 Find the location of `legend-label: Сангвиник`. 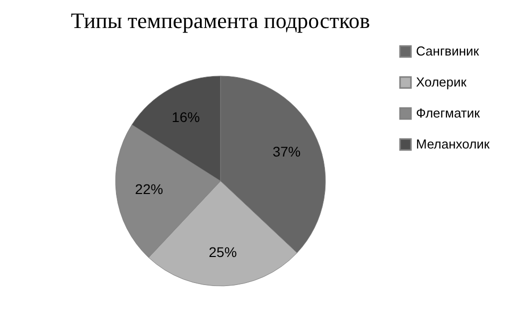

legend-label: Сангвиник is located at coordinates (448, 51).